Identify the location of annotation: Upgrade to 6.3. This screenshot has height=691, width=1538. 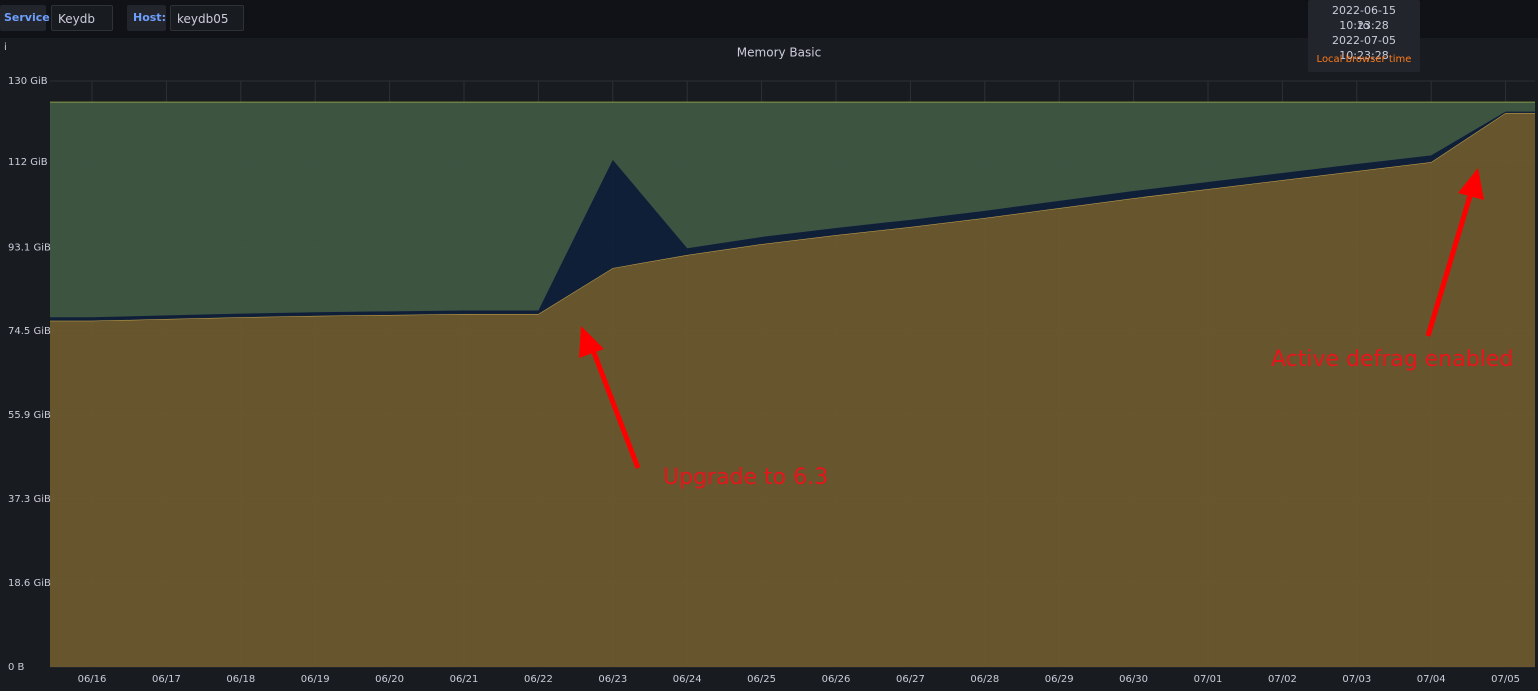
(745, 477).